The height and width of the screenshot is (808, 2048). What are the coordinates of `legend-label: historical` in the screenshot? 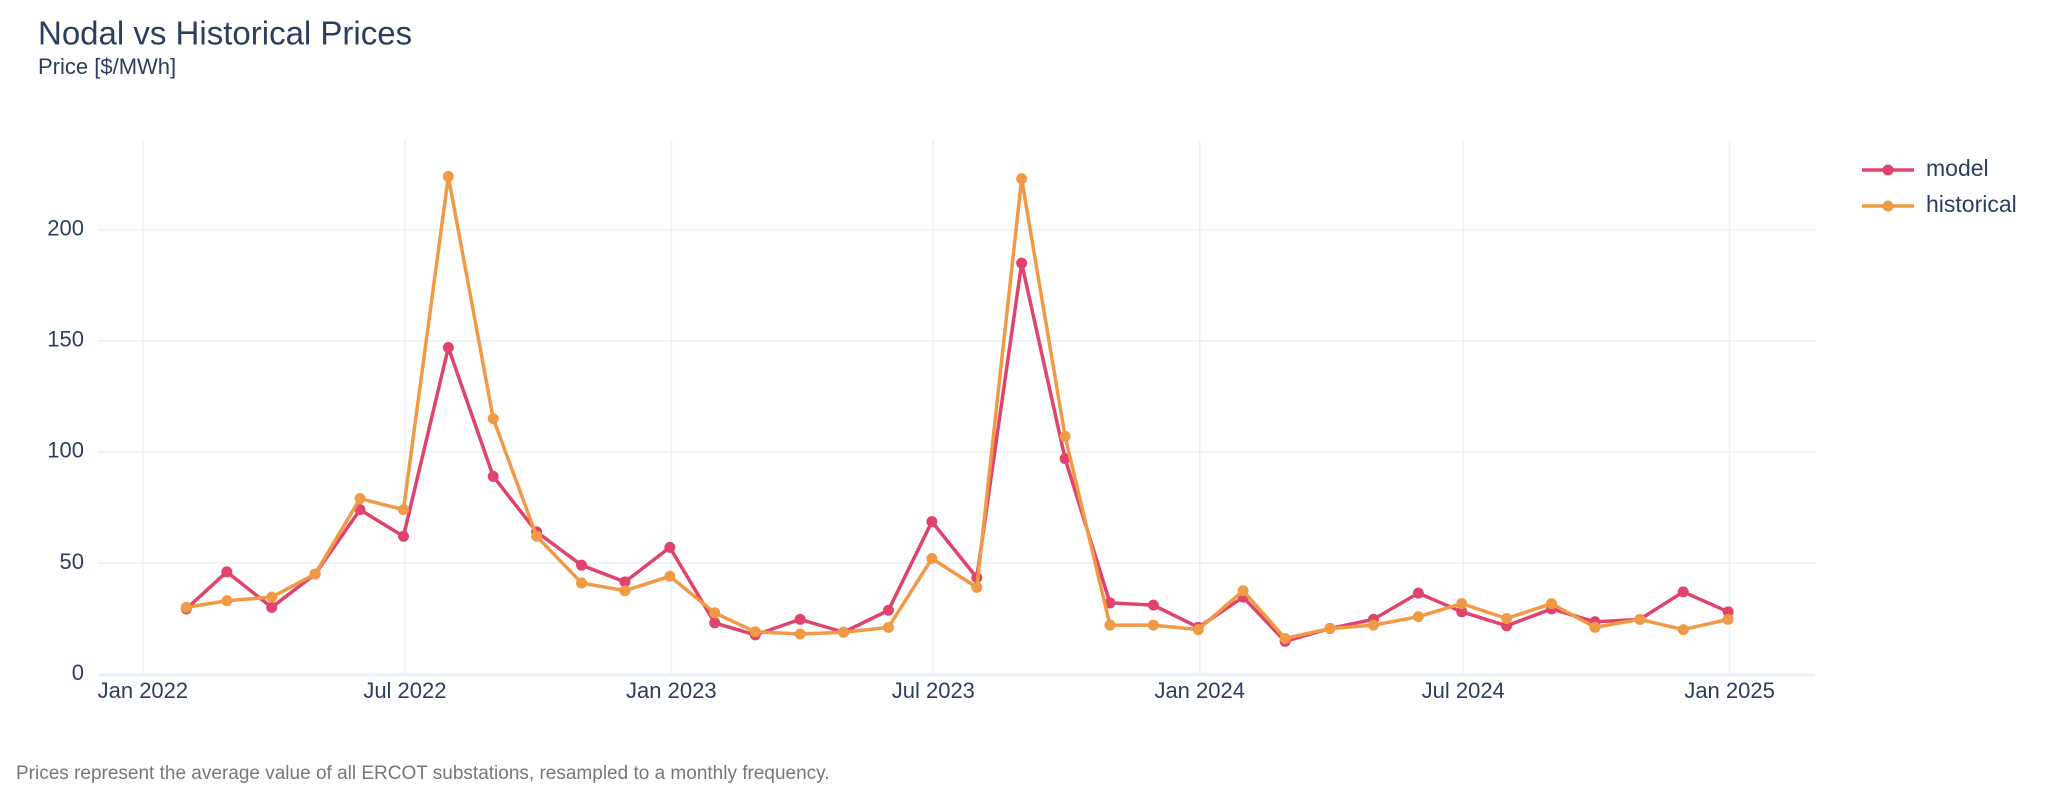 It's located at (1971, 204).